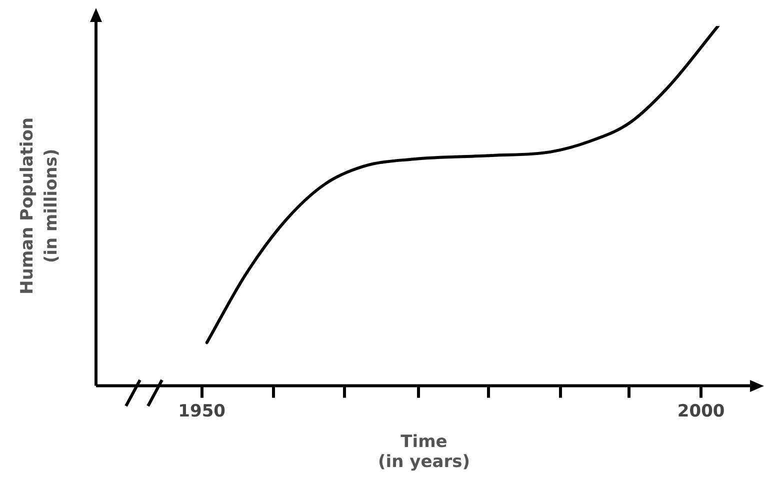 This screenshot has width=770, height=481. Describe the element at coordinates (701, 411) in the screenshot. I see `x-tick-label: 2000` at that location.